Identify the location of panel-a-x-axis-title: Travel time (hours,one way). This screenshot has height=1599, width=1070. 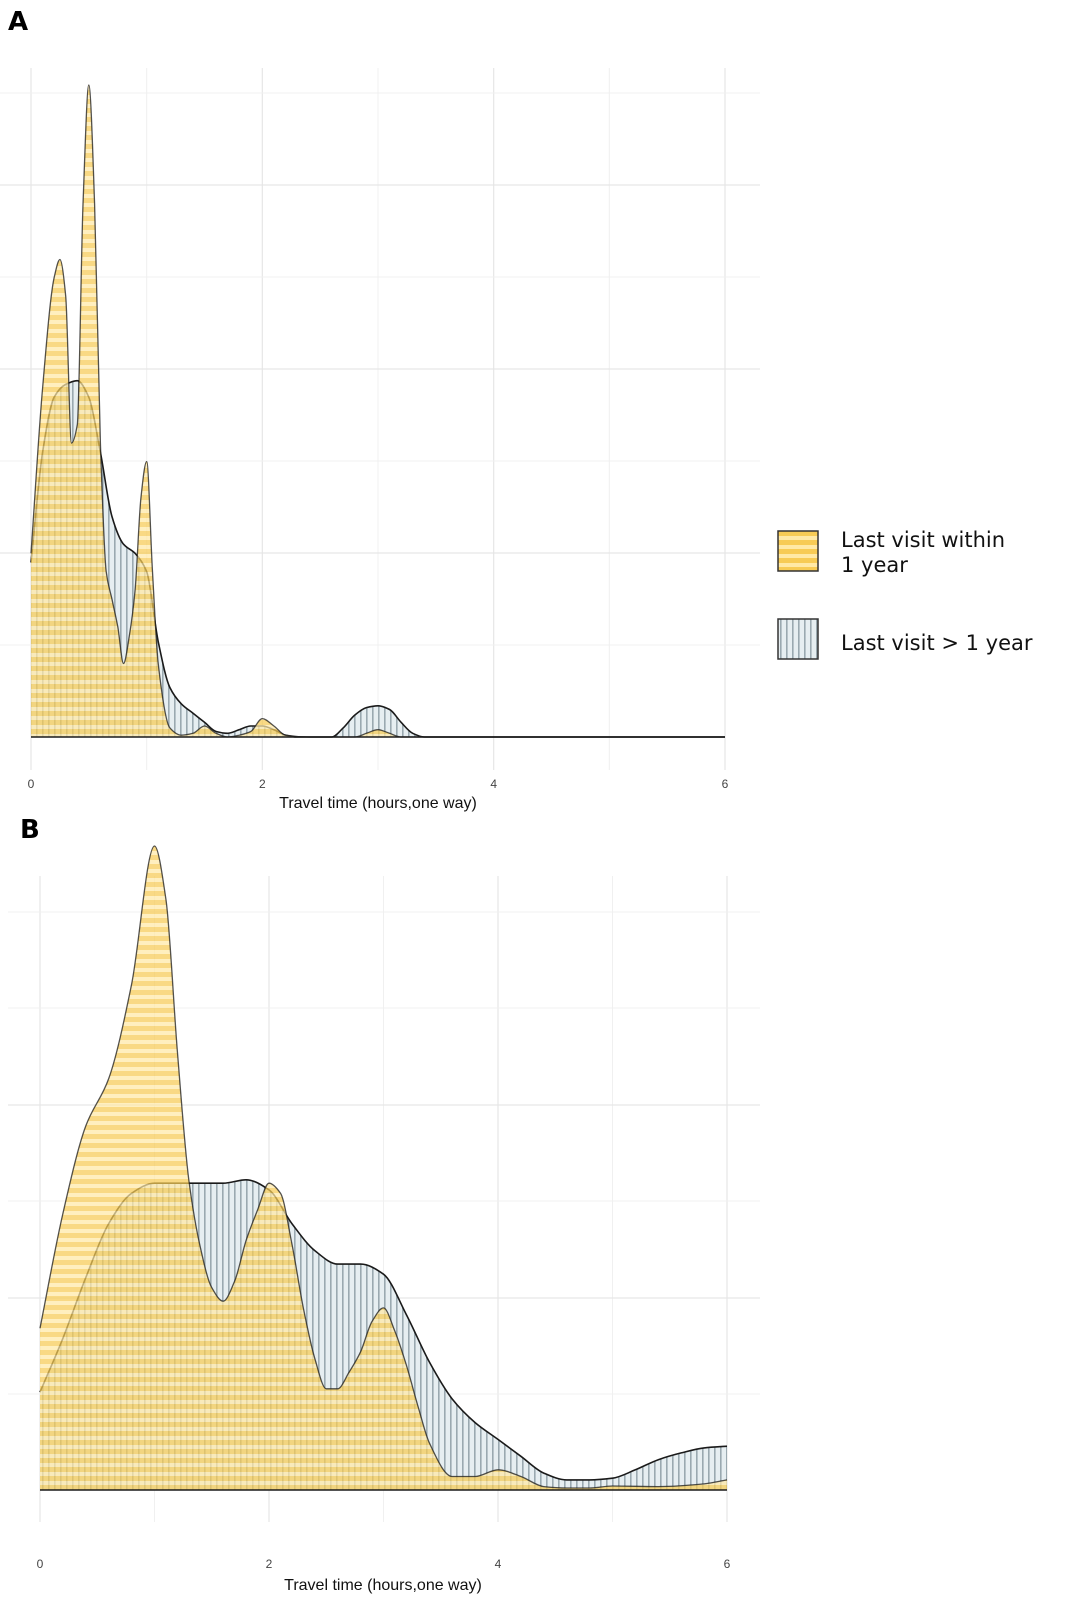
(378, 803).